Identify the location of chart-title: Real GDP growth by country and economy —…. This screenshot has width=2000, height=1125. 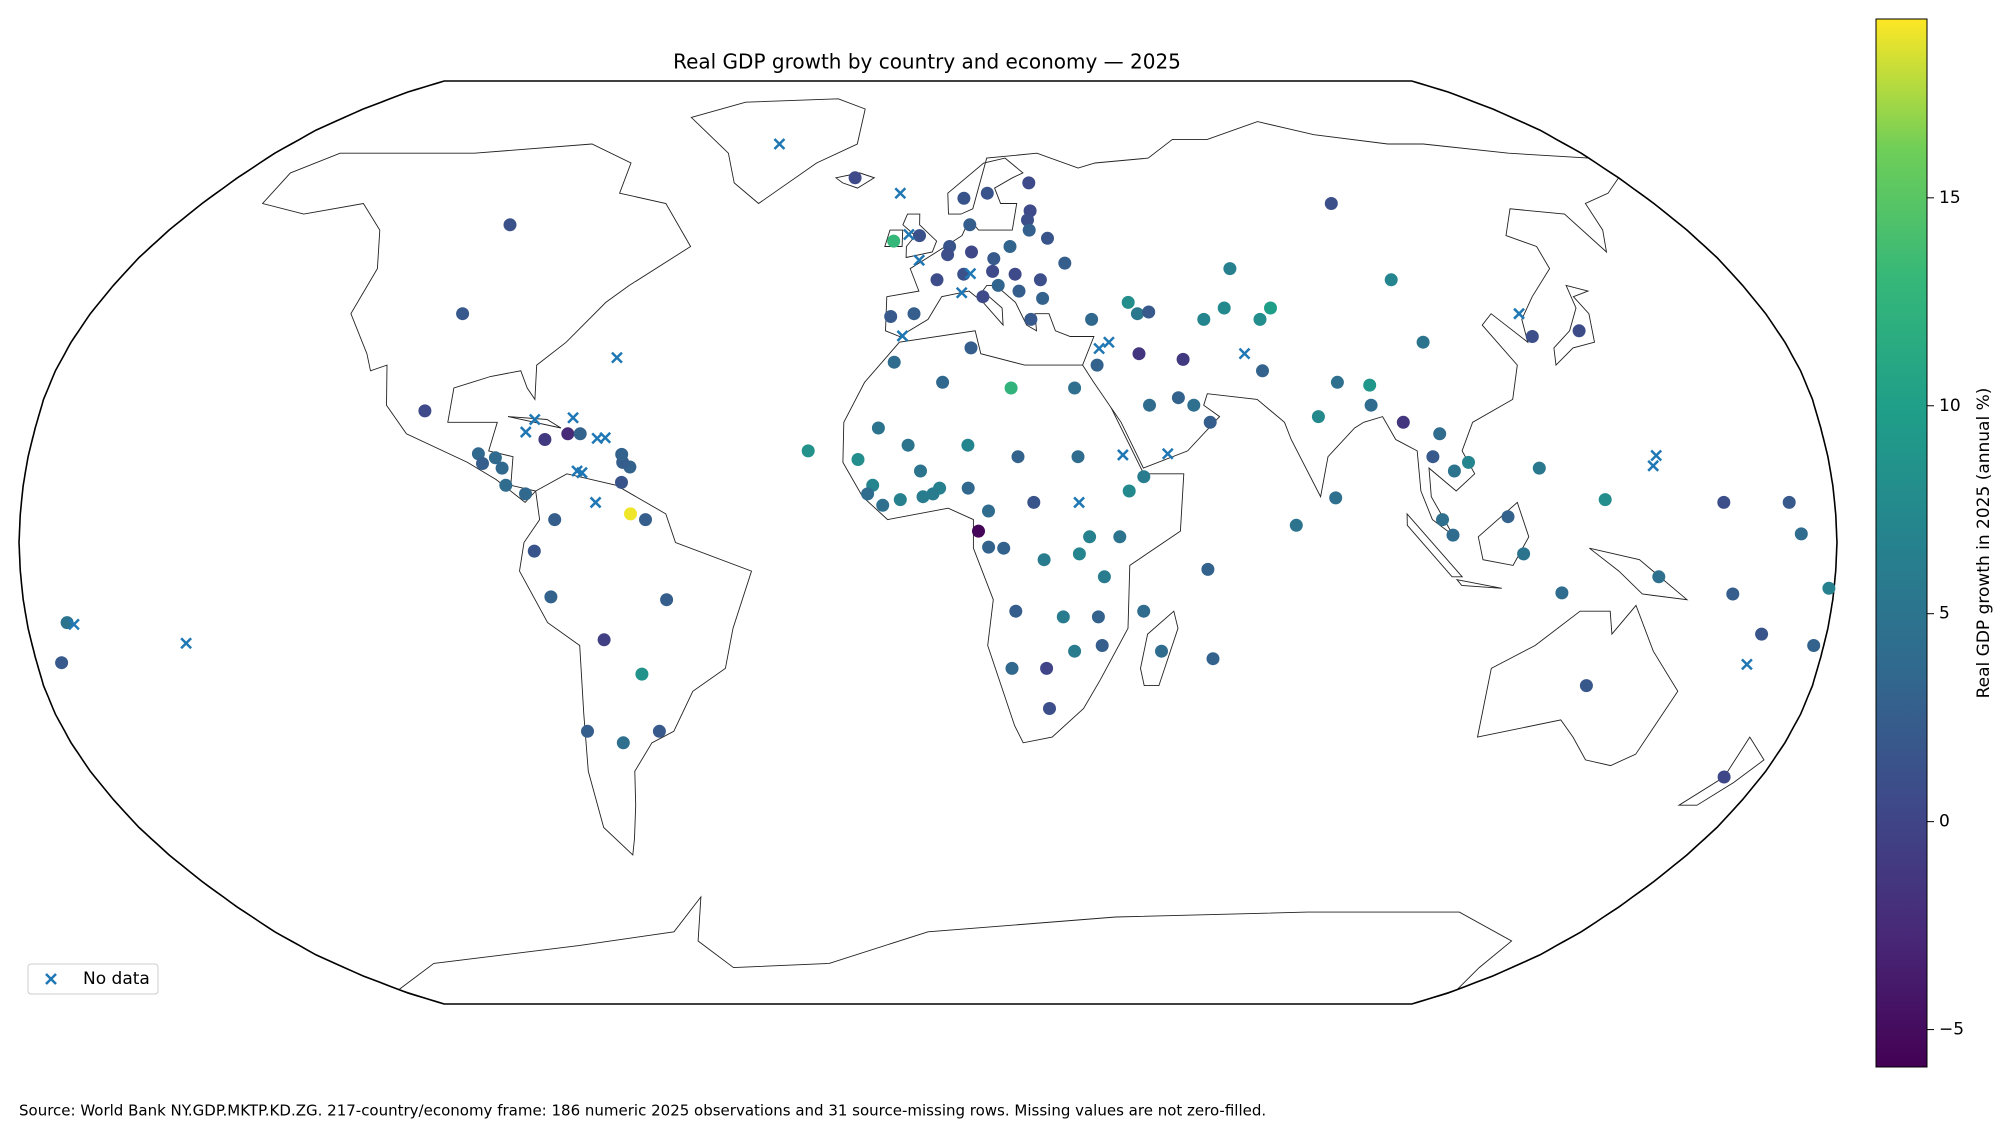
(927, 62).